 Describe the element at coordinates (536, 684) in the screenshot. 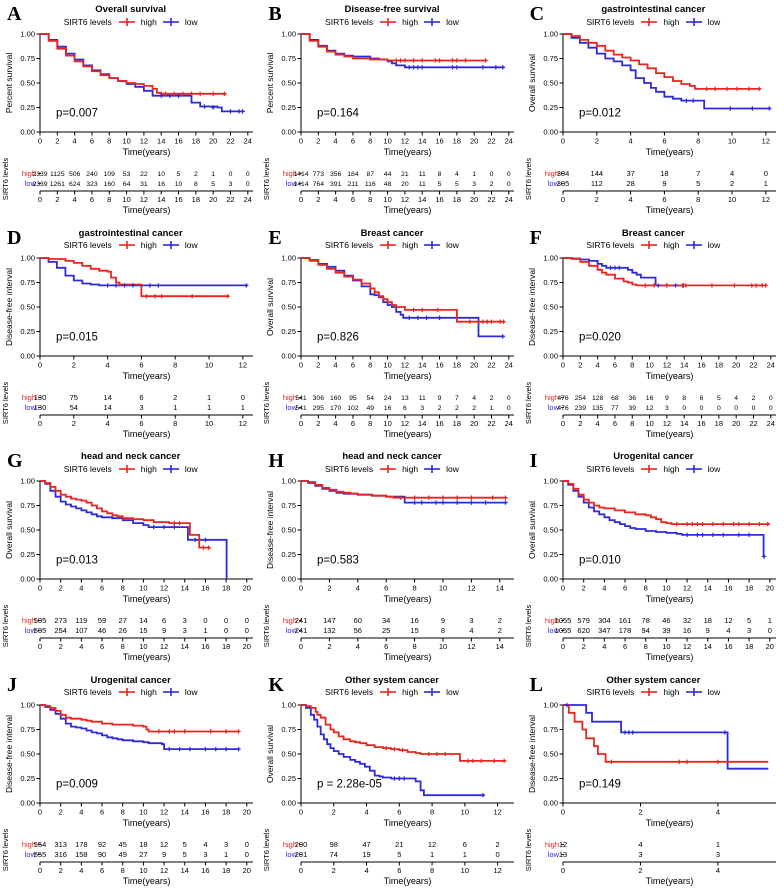

I see `panel-letter: L` at that location.